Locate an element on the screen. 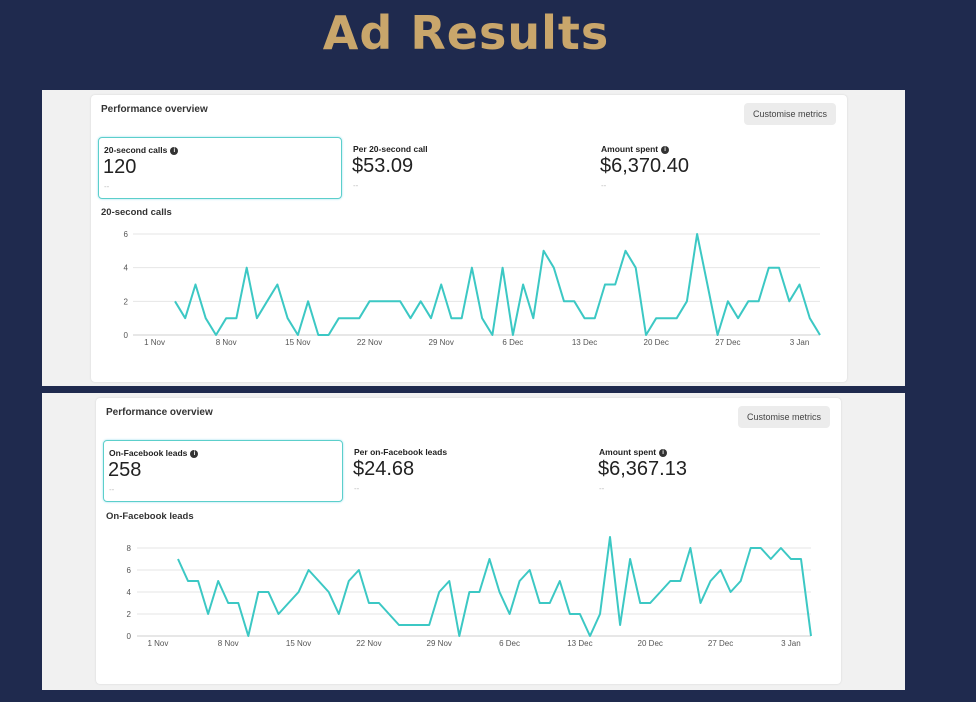  metric-tile: Amount spent i $6,370.40 -- is located at coordinates (716, 167).